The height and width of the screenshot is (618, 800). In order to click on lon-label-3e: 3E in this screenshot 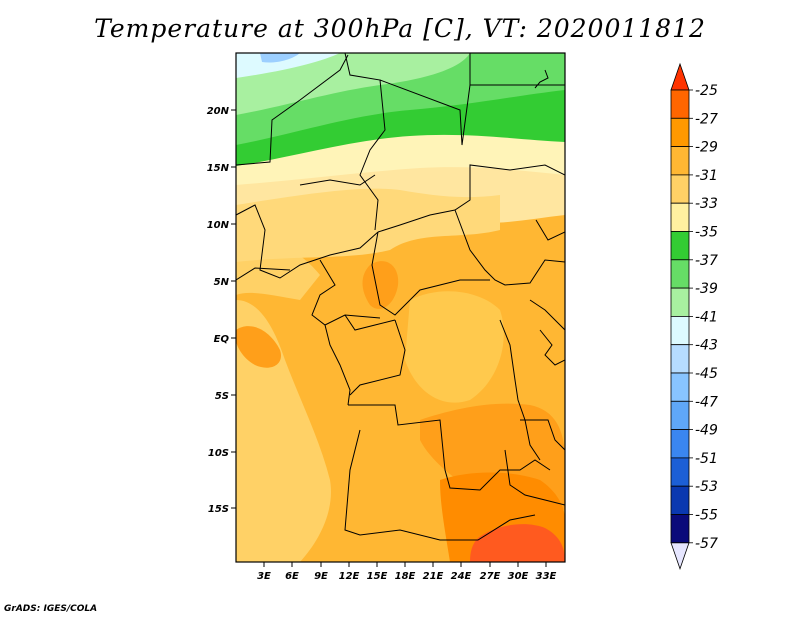, I will do `click(264, 576)`.